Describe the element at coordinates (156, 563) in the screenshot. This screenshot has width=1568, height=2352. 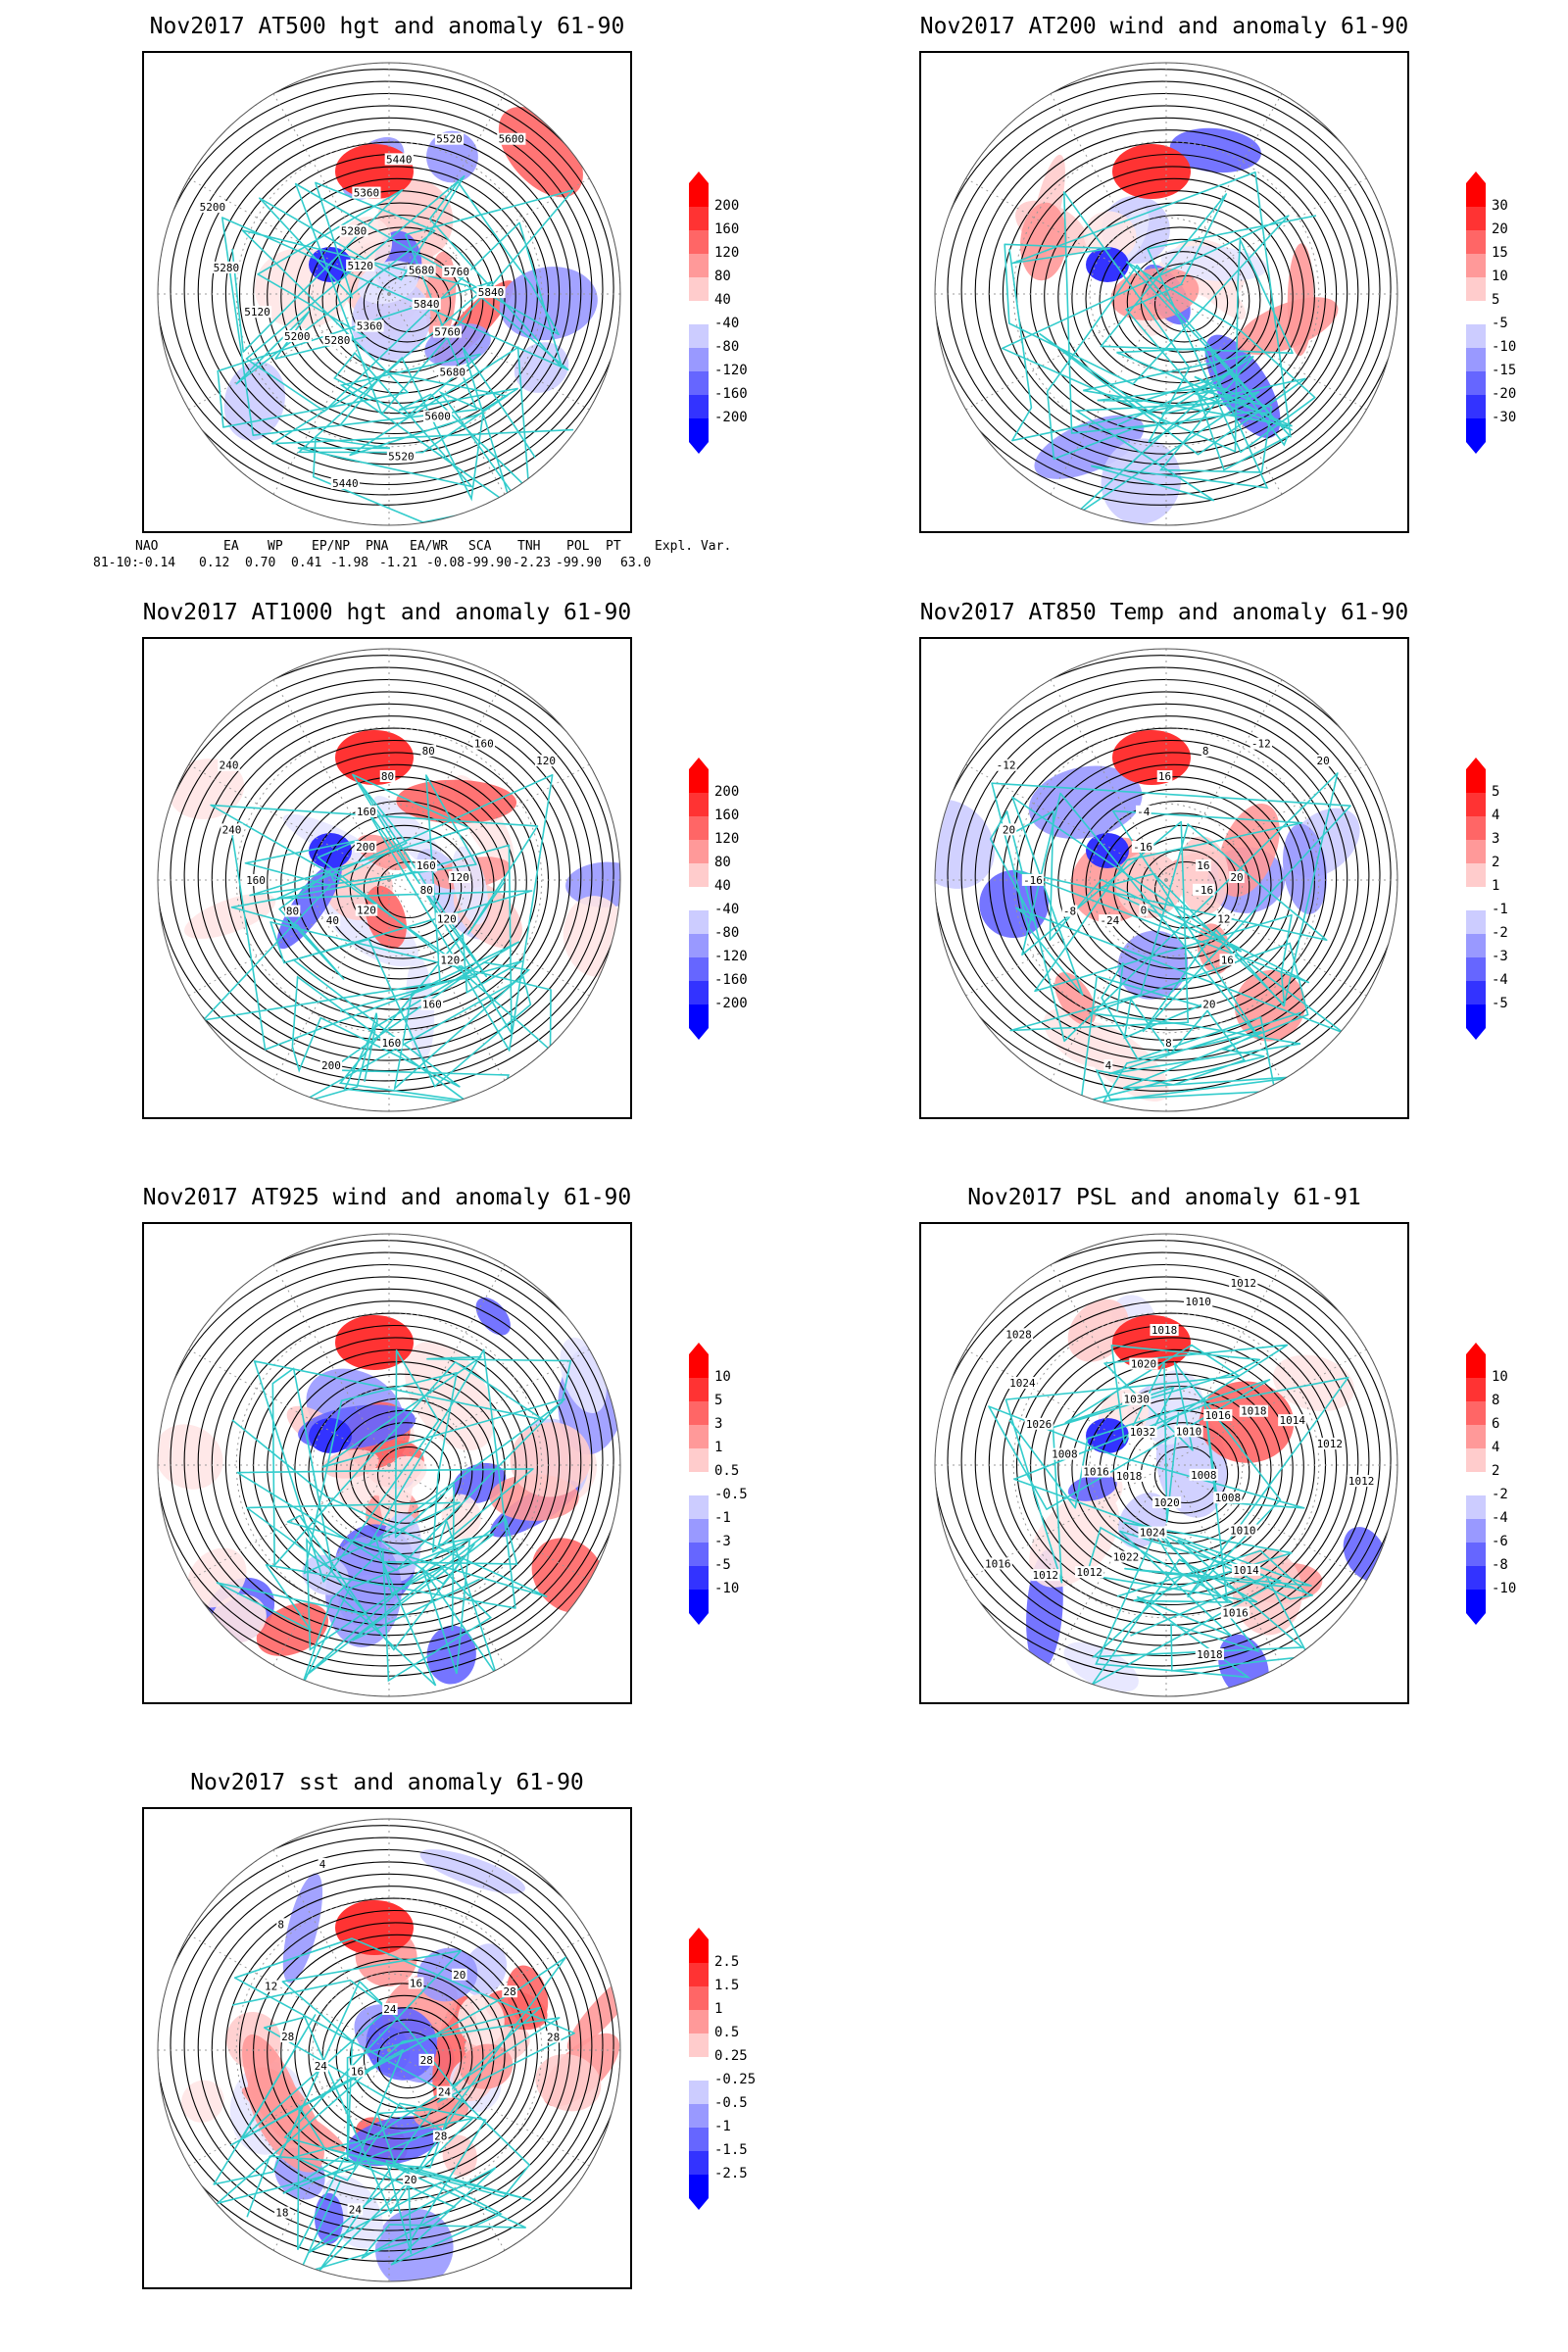
I see `index-value: -0.14` at that location.